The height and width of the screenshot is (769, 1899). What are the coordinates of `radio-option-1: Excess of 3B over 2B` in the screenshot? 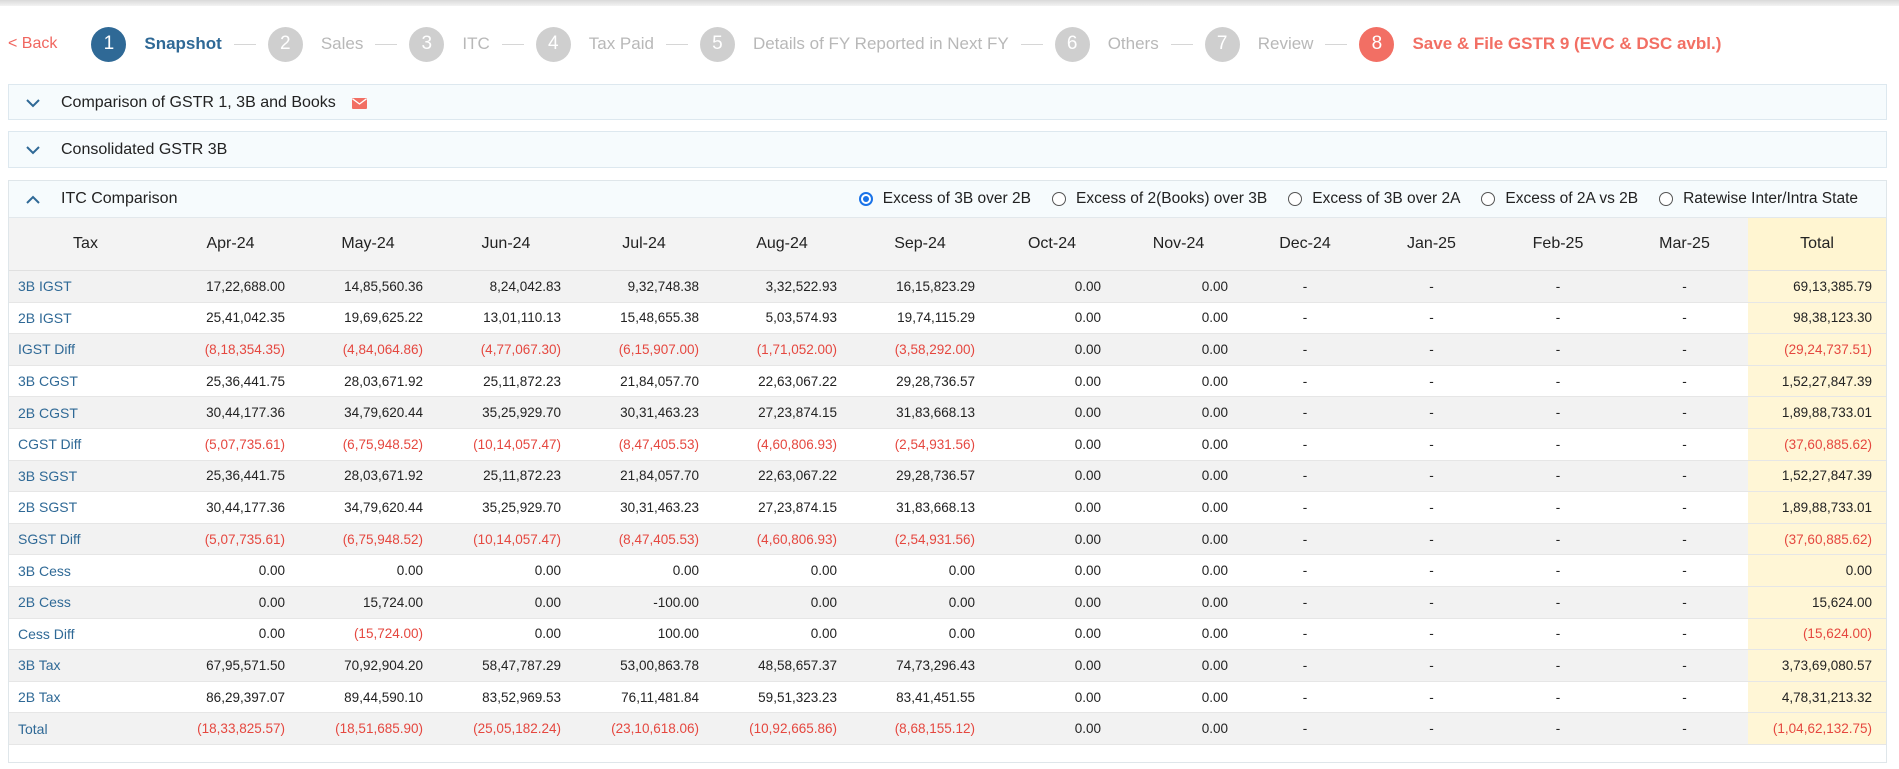 It's located at (944, 199).